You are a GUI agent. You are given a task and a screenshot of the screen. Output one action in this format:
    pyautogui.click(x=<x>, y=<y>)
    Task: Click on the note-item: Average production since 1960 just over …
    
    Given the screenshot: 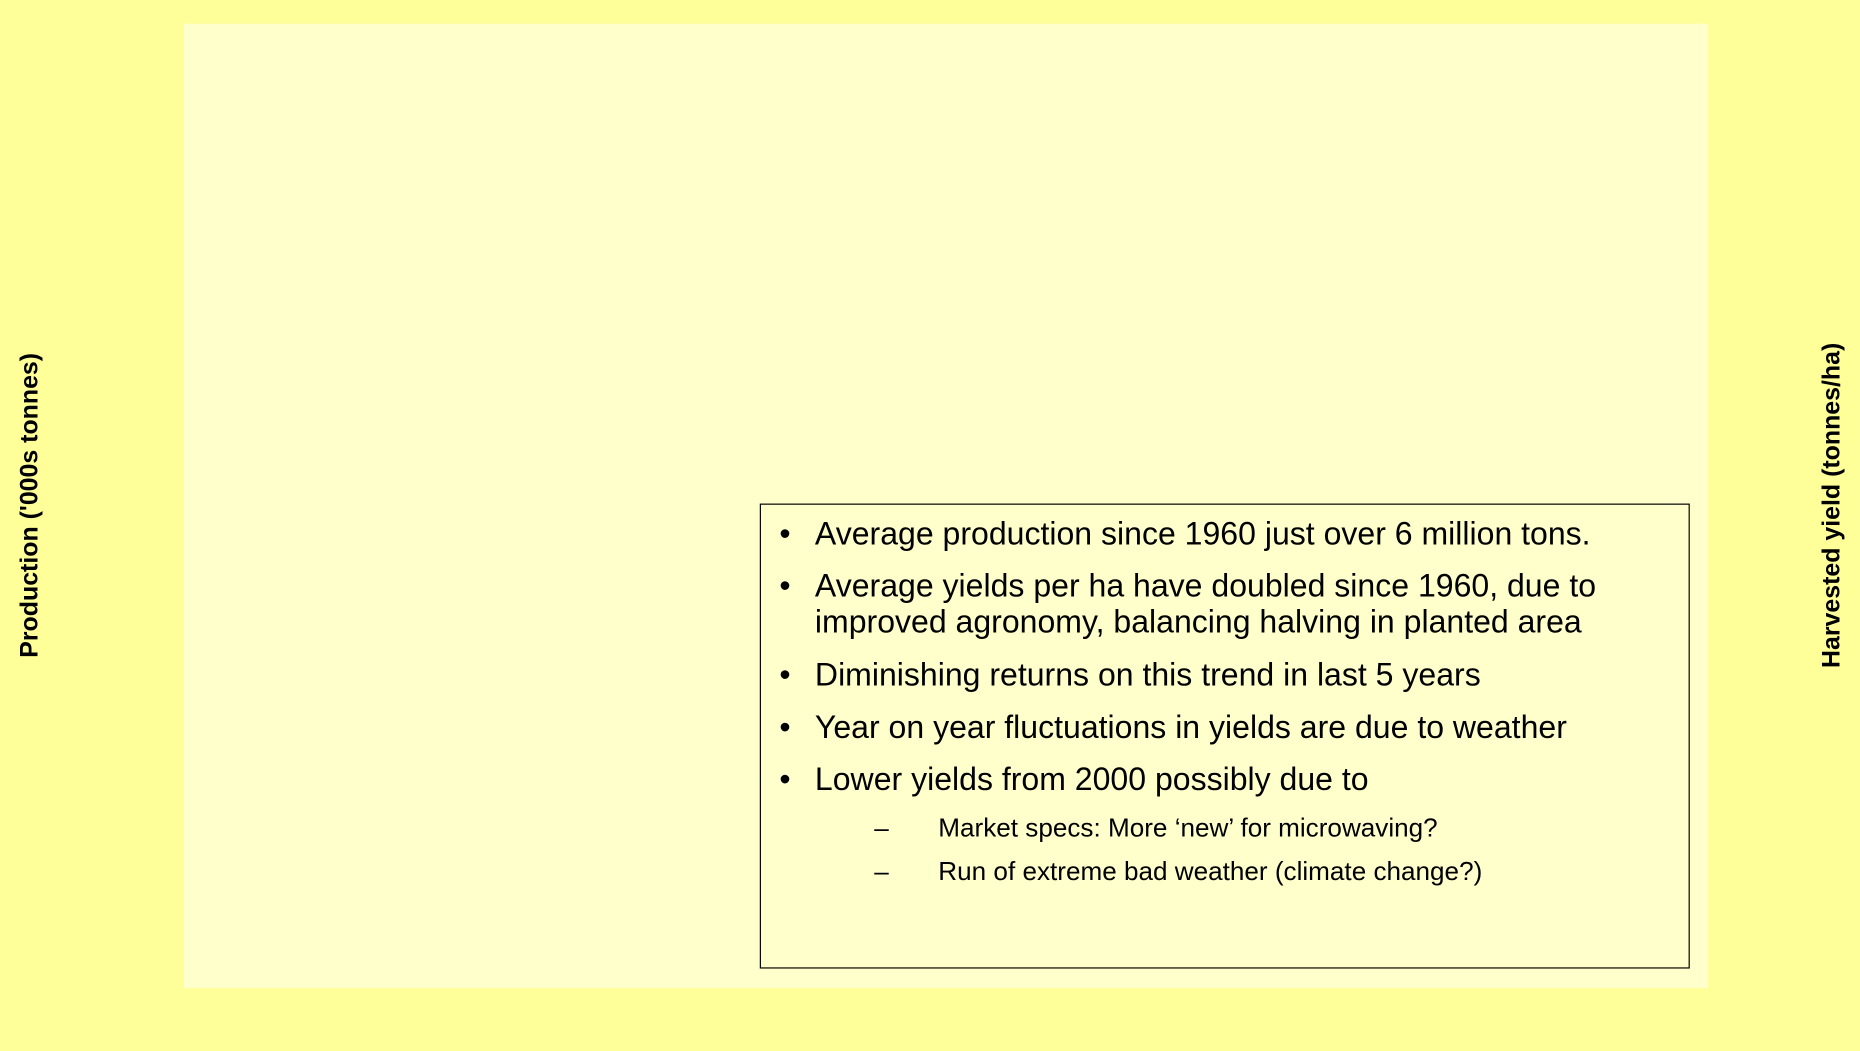 What is the action you would take?
    pyautogui.click(x=1218, y=534)
    